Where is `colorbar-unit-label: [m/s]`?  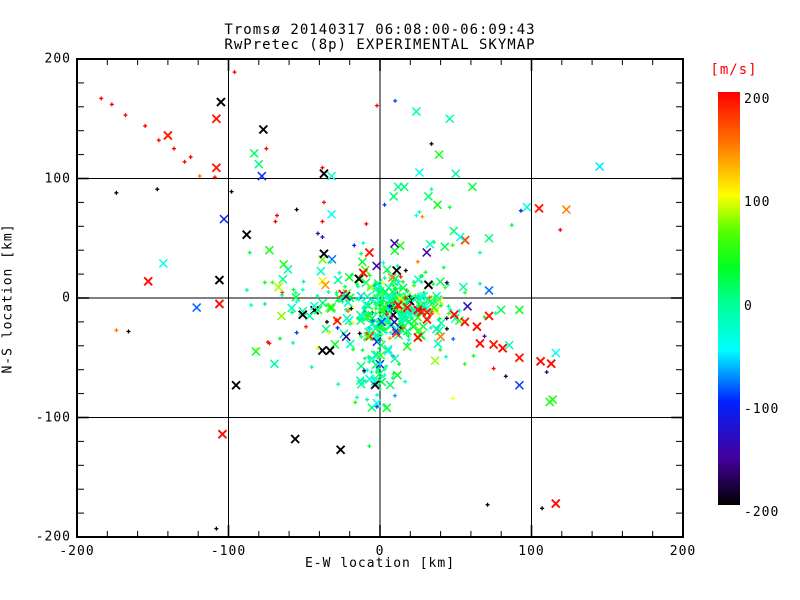 colorbar-unit-label: [m/s] is located at coordinates (734, 70).